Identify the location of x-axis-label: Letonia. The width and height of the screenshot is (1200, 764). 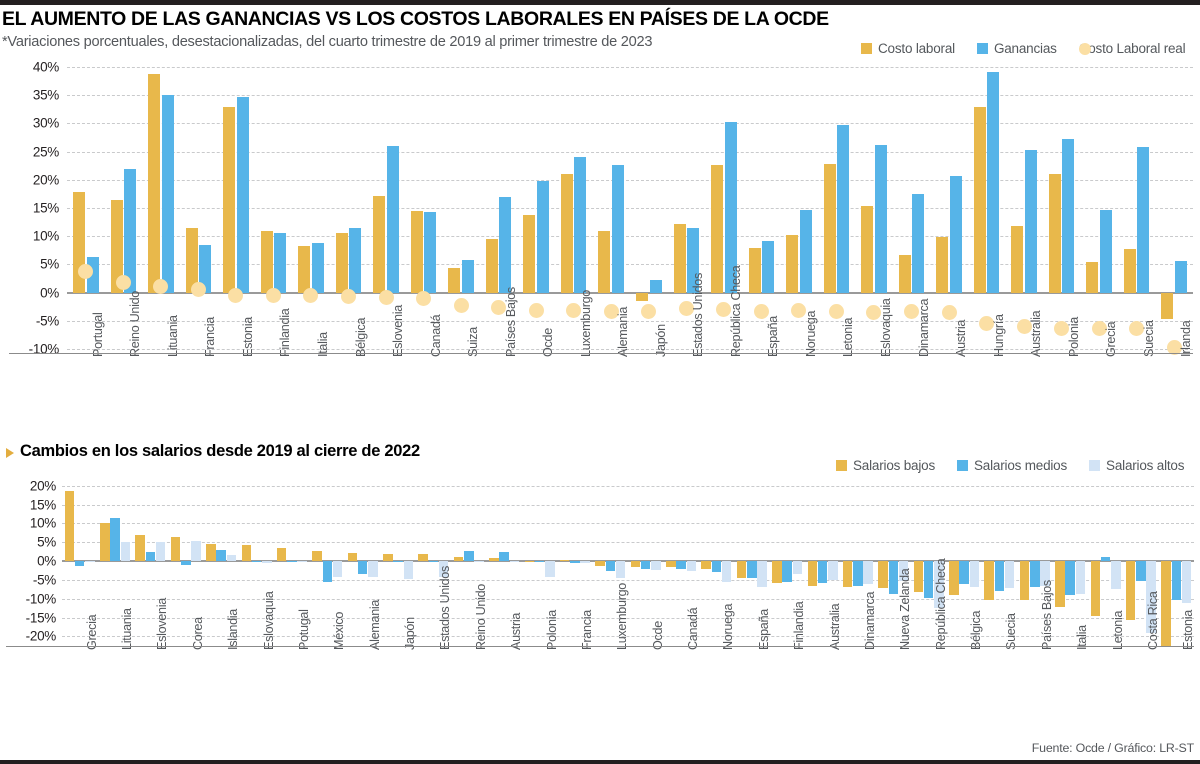
(1117, 630).